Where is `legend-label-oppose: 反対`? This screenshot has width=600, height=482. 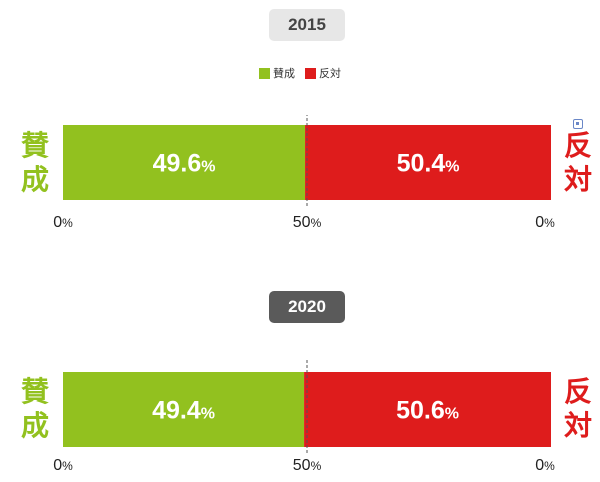
legend-label-oppose: 反対 is located at coordinates (330, 74).